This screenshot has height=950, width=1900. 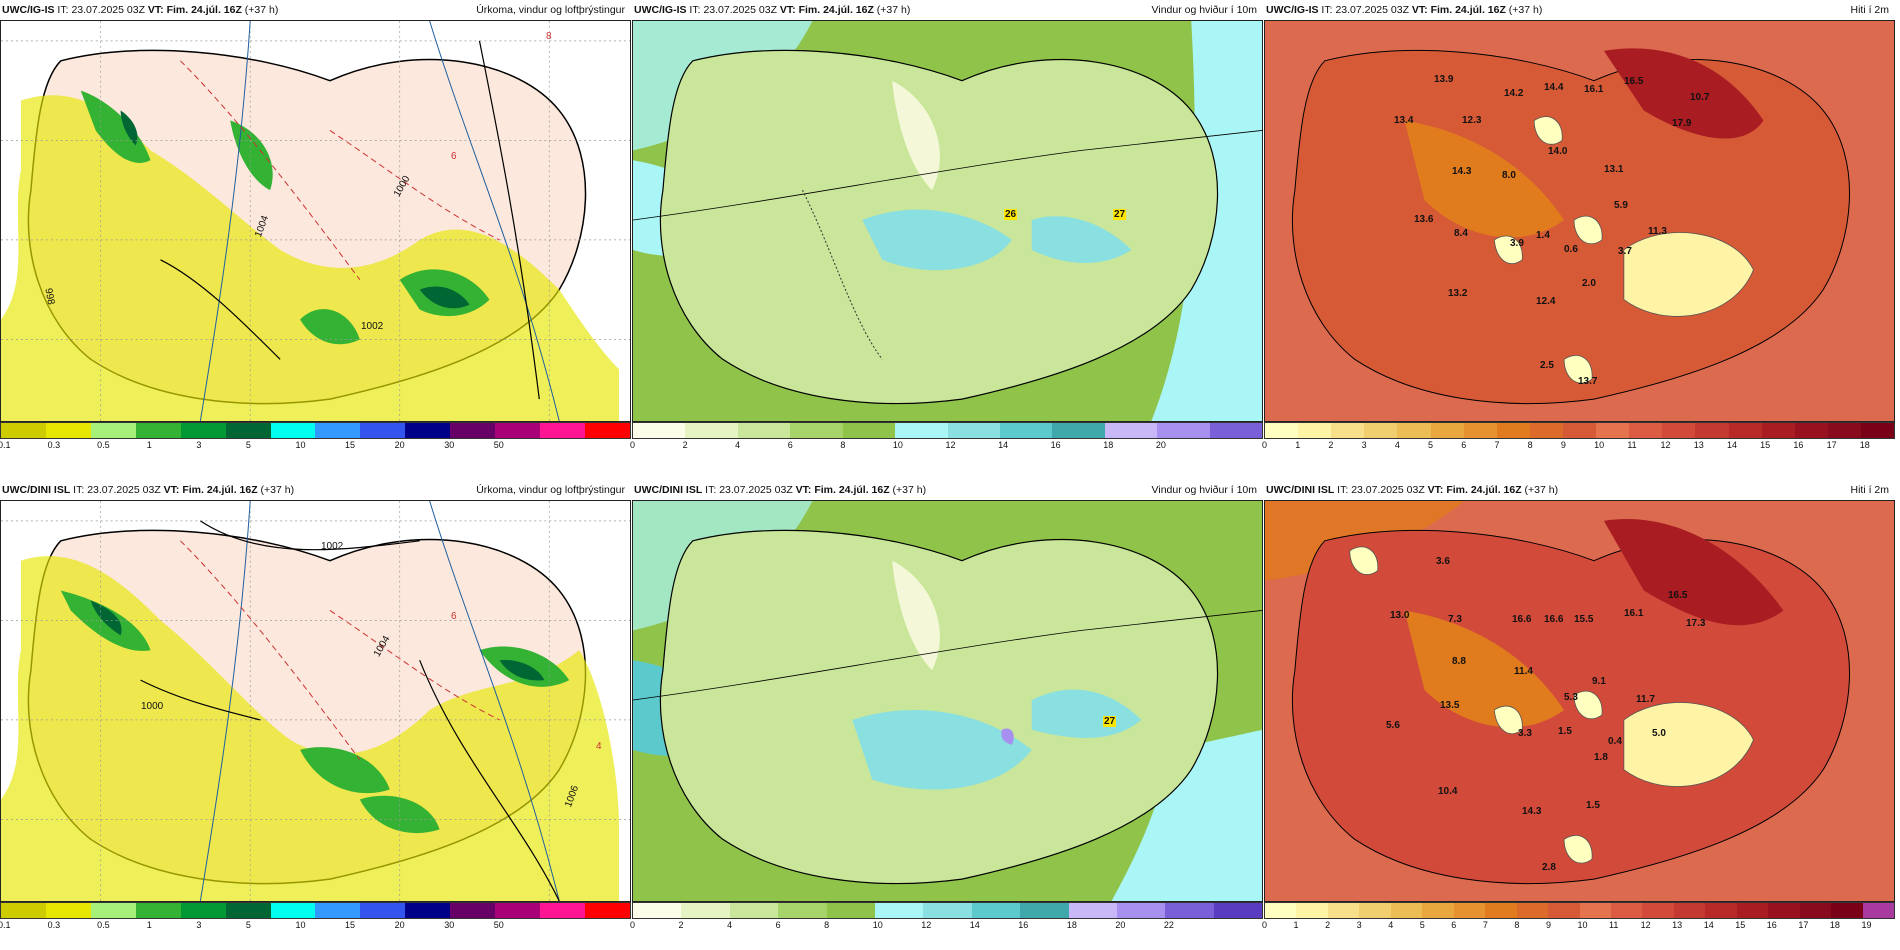 I want to click on temperature-value: 13.6, so click(x=1424, y=219).